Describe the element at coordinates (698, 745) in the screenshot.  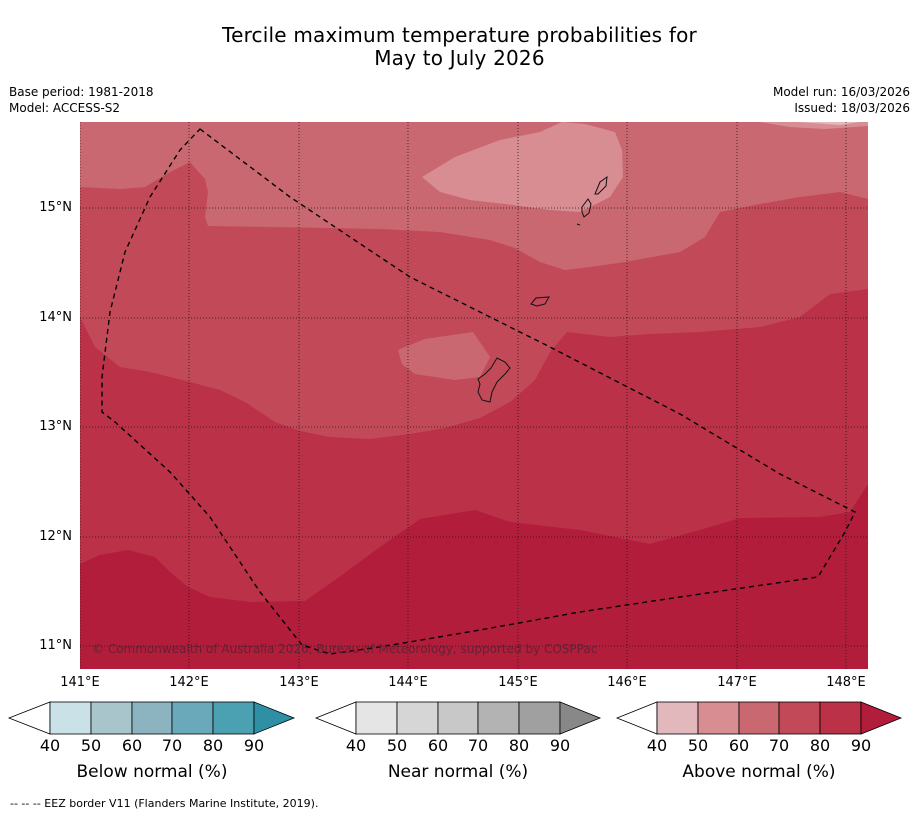
I see `above-tick-50: 50` at that location.